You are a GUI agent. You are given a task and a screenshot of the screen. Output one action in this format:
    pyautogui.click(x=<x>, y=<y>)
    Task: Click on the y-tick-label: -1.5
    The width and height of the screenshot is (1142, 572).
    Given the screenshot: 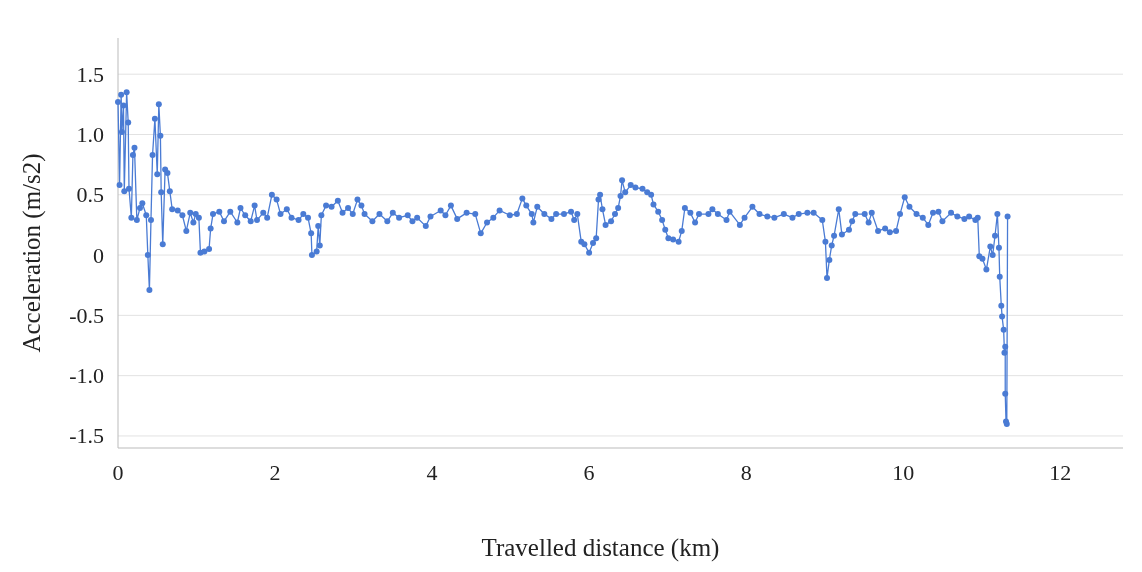 What is the action you would take?
    pyautogui.click(x=86, y=436)
    